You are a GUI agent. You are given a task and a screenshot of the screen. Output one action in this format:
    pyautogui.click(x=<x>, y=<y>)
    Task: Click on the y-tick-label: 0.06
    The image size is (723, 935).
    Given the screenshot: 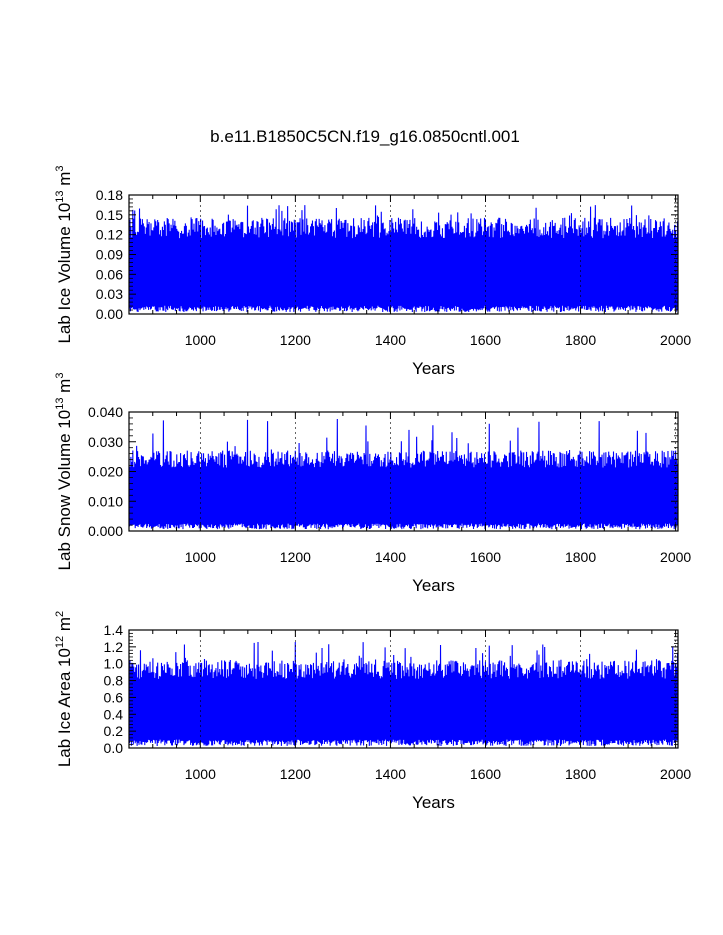 What is the action you would take?
    pyautogui.click(x=109, y=274)
    